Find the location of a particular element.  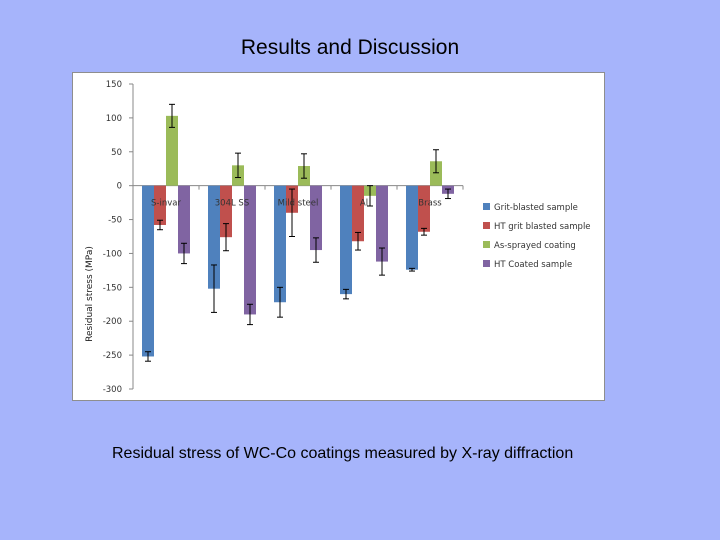

legend-label: As-sprayed coating is located at coordinates (535, 246).